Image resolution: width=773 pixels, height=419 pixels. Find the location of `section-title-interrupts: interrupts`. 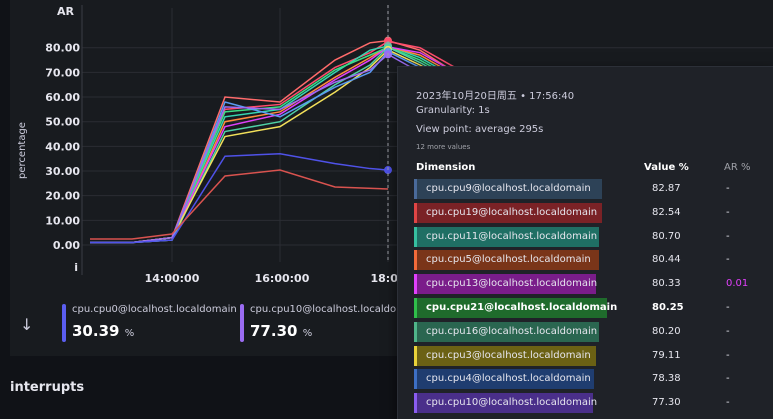

section-title-interrupts: interrupts is located at coordinates (47, 387).